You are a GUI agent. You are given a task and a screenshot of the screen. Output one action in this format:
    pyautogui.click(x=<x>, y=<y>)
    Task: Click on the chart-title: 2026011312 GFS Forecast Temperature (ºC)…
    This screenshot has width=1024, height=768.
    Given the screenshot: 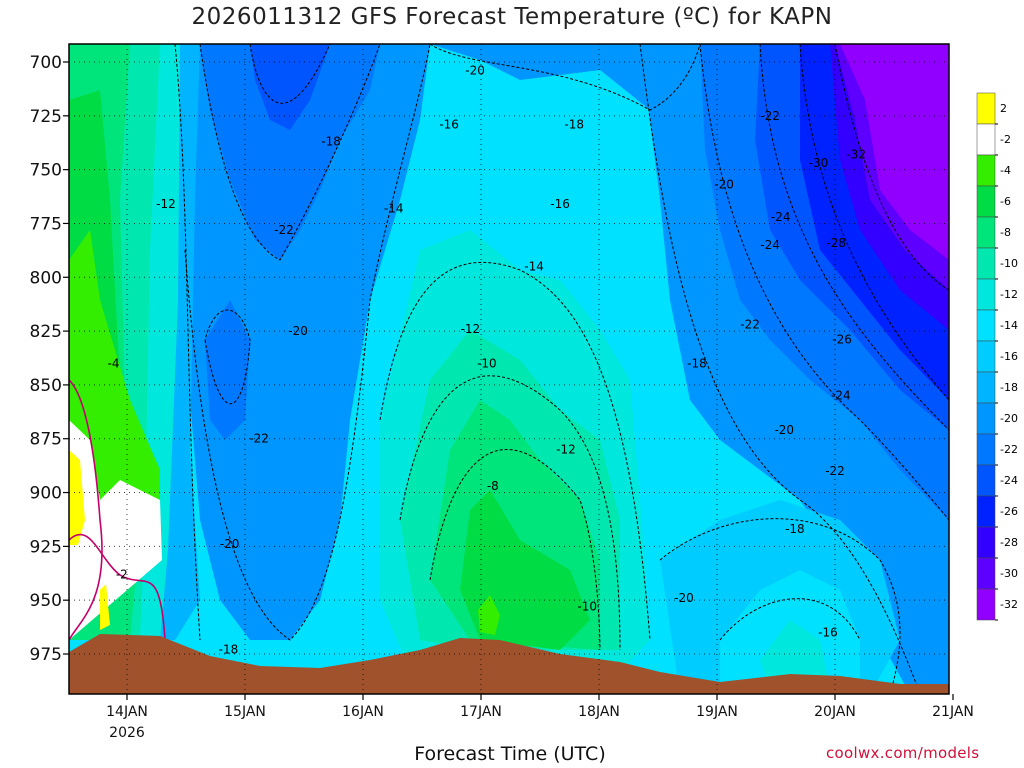 What is the action you would take?
    pyautogui.click(x=512, y=17)
    